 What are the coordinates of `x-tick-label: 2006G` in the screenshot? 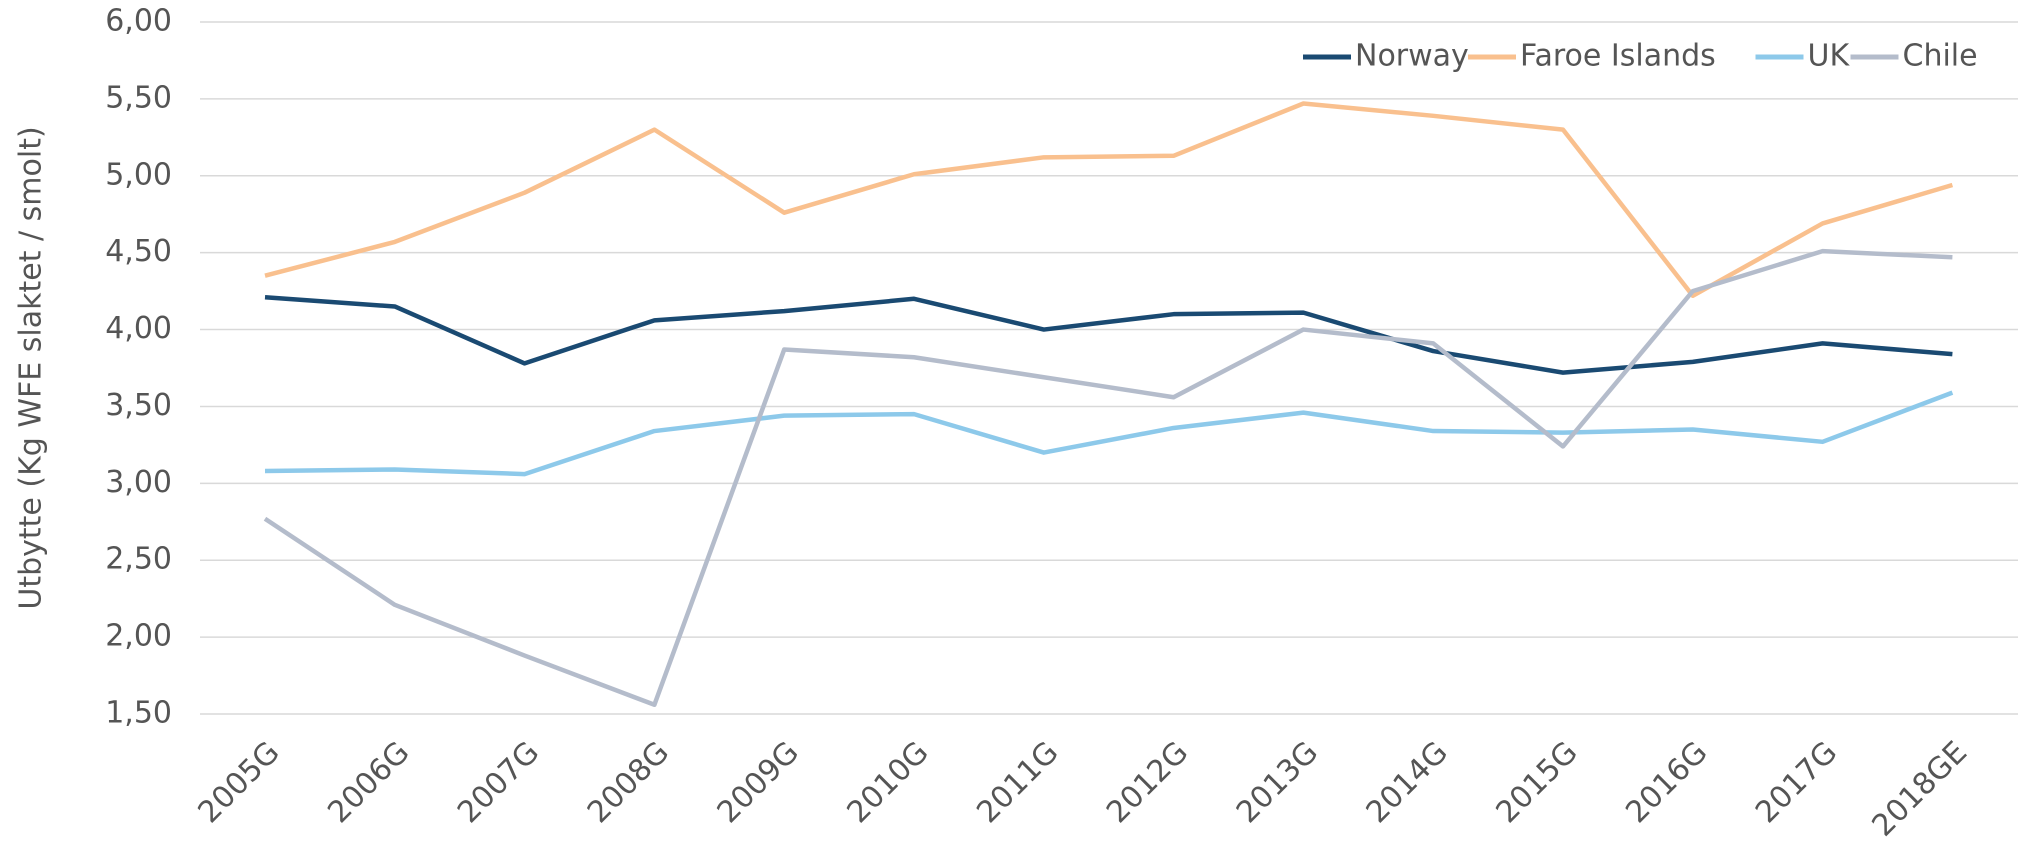 It's located at (368, 782).